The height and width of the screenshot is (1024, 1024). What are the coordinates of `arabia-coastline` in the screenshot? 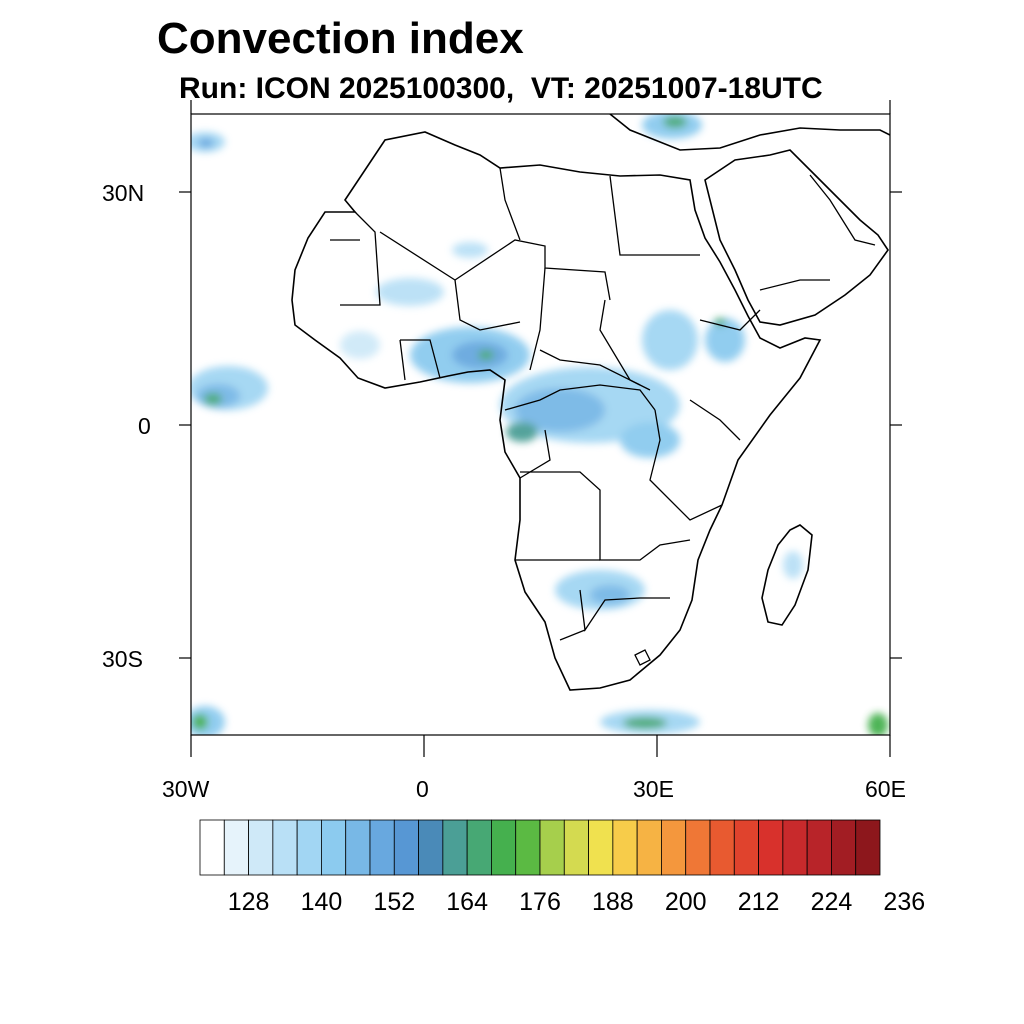 It's located at (796, 237).